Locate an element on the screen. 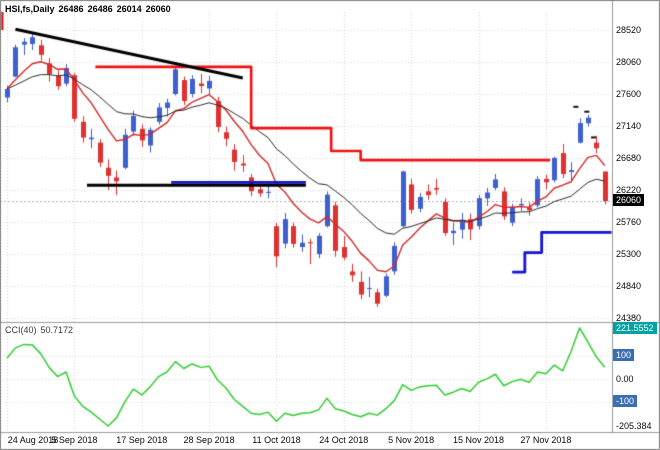 Image resolution: width=660 pixels, height=450 pixels. date-label: 11 Oct 2018 is located at coordinates (276, 440).